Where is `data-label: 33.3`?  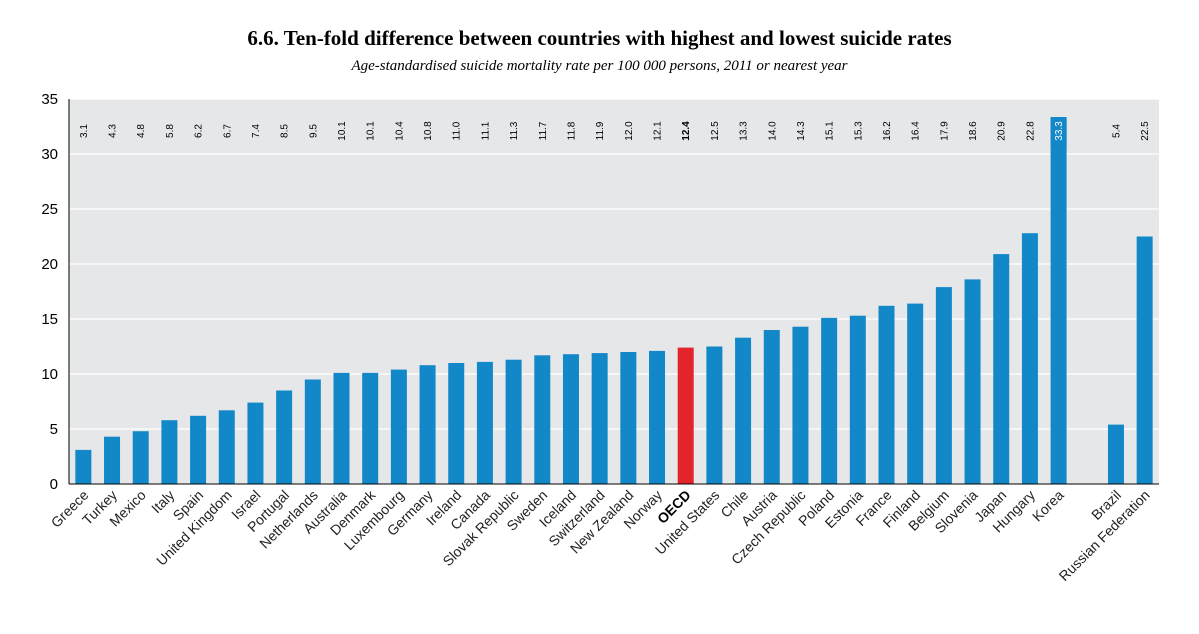 data-label: 33.3 is located at coordinates (1059, 131).